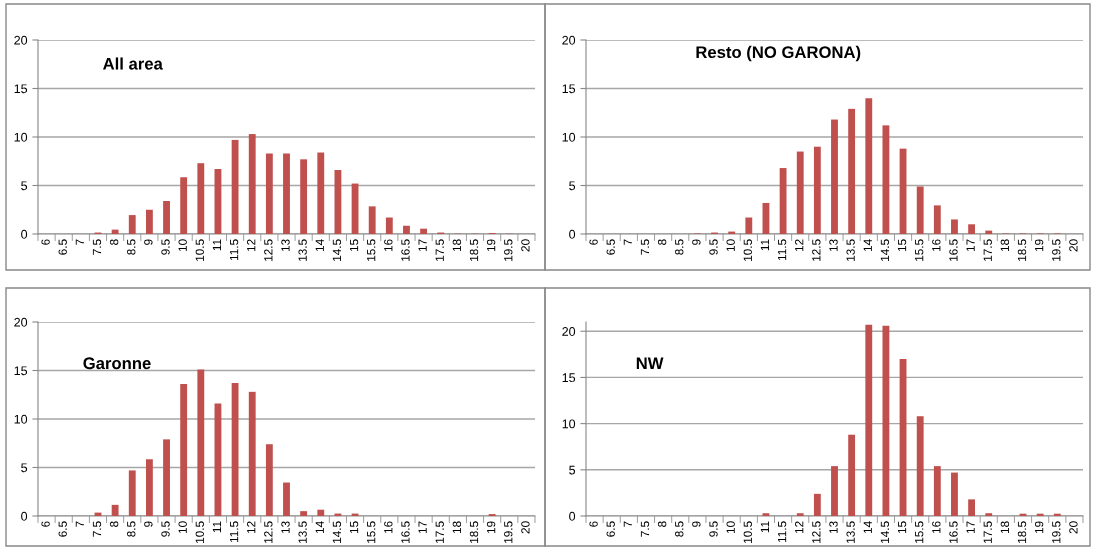 This screenshot has width=1093, height=548. Describe the element at coordinates (650, 363) in the screenshot. I see `text: NW` at that location.